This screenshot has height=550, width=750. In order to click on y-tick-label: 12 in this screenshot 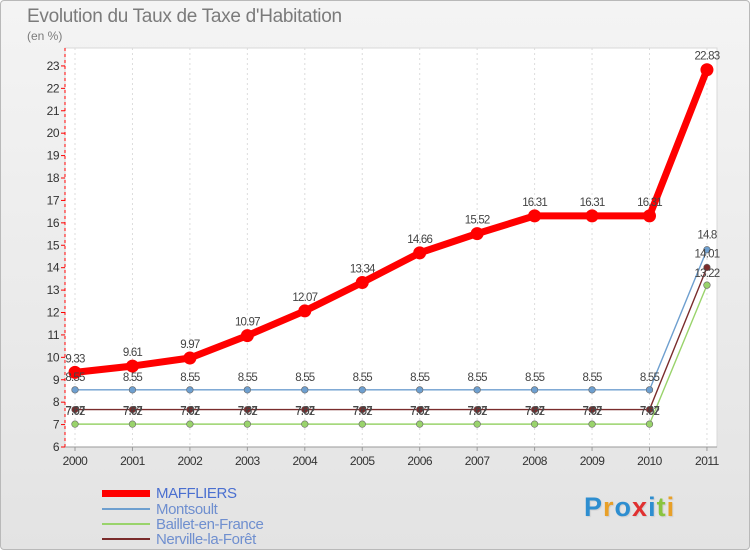, I will do `click(53, 313)`.